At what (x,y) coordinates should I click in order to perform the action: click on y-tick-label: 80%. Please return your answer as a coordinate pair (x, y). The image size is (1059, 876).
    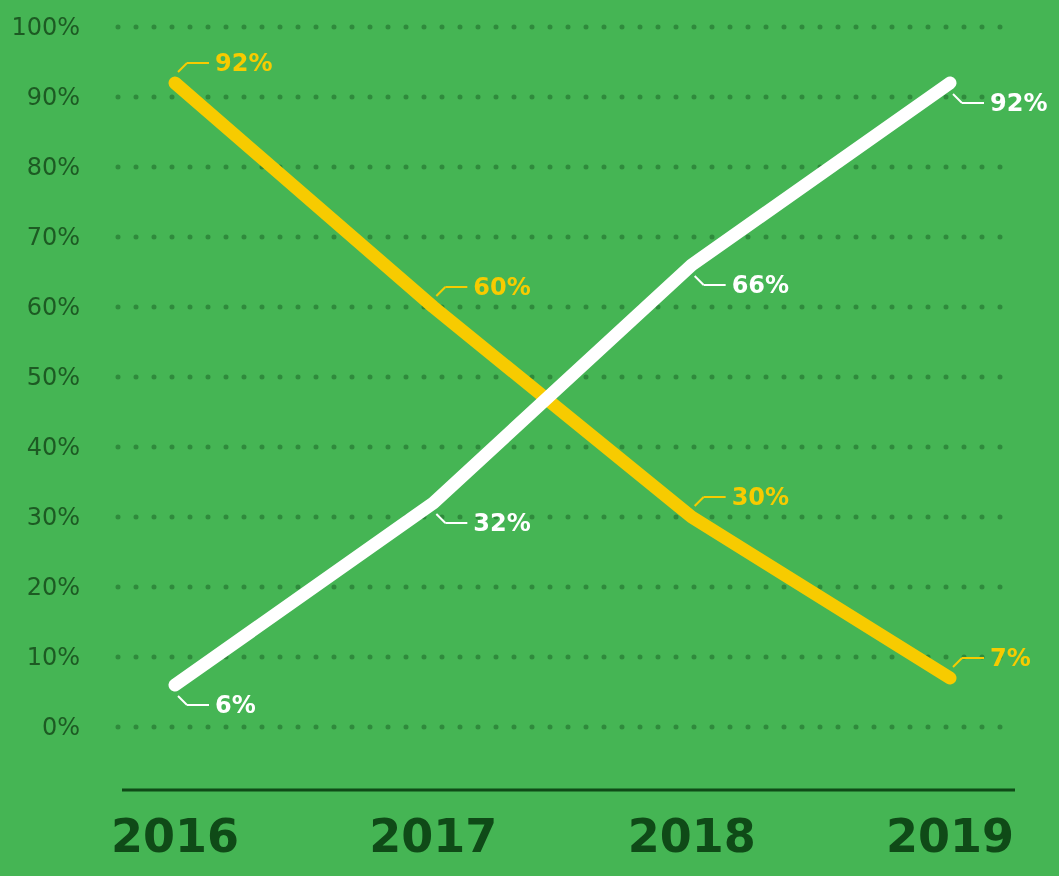
    Looking at the image, I should click on (53, 167).